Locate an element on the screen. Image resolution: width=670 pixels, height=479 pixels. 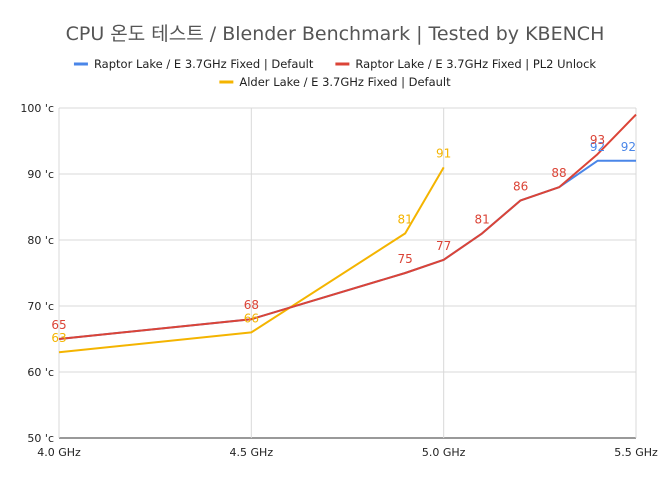
legend-item: Raptor Lake / E 3.7GHz Fixed | Default is located at coordinates (193, 64).